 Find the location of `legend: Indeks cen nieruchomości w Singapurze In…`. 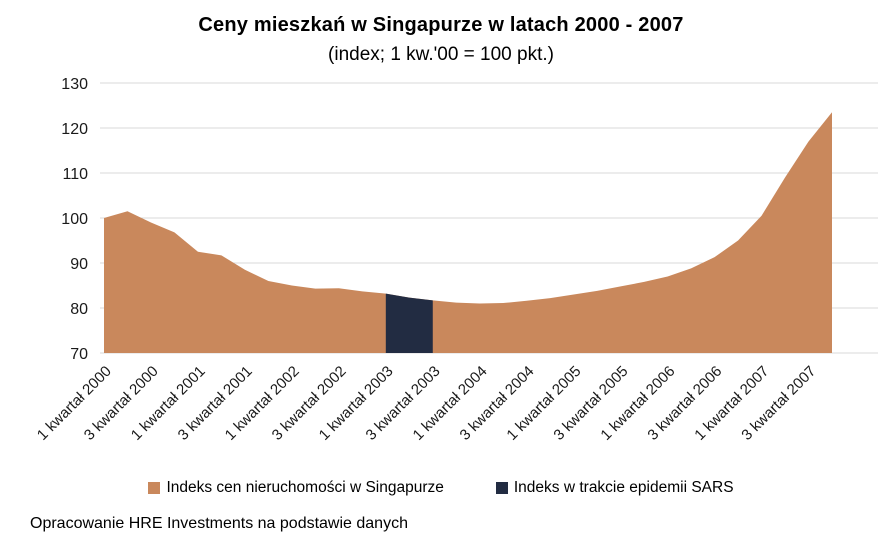

legend: Indeks cen nieruchomości w Singapurze In… is located at coordinates (441, 488).